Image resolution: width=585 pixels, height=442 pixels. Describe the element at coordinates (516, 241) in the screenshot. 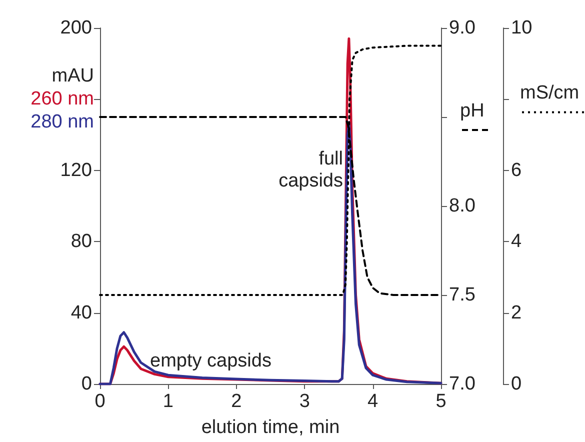

I see `y3-tick-label: 4` at that location.